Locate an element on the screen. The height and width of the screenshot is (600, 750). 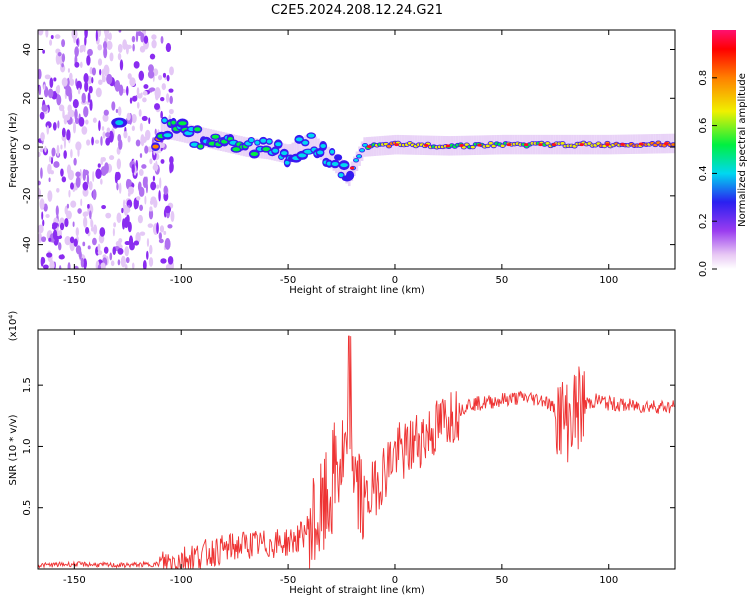
y-tick-label: -40 is located at coordinates (27, 244).